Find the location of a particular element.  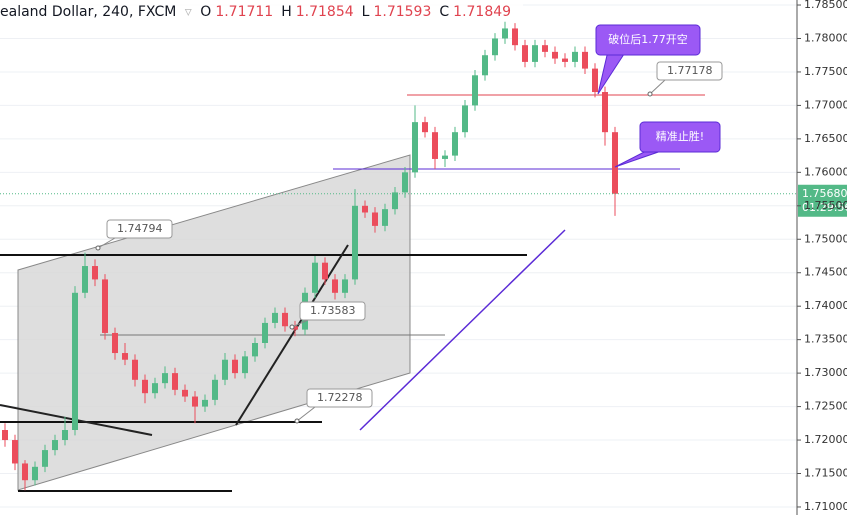

y-tick-label: 1.75000 is located at coordinates (825, 238).